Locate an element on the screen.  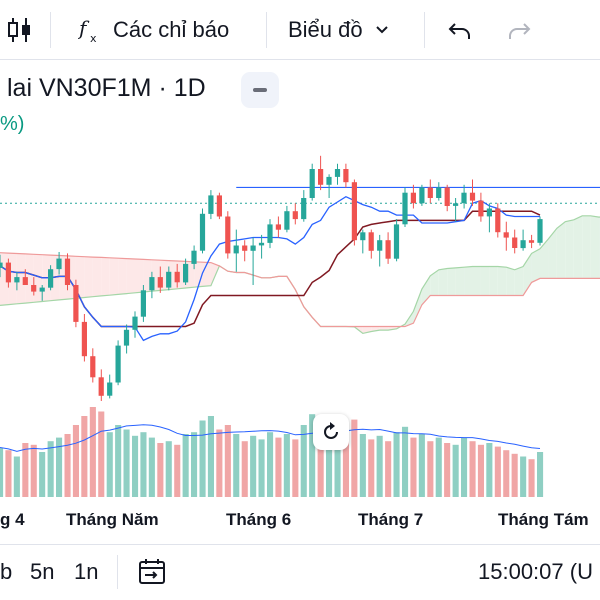
indicators-label: Các chỉ báo is located at coordinates (171, 29).